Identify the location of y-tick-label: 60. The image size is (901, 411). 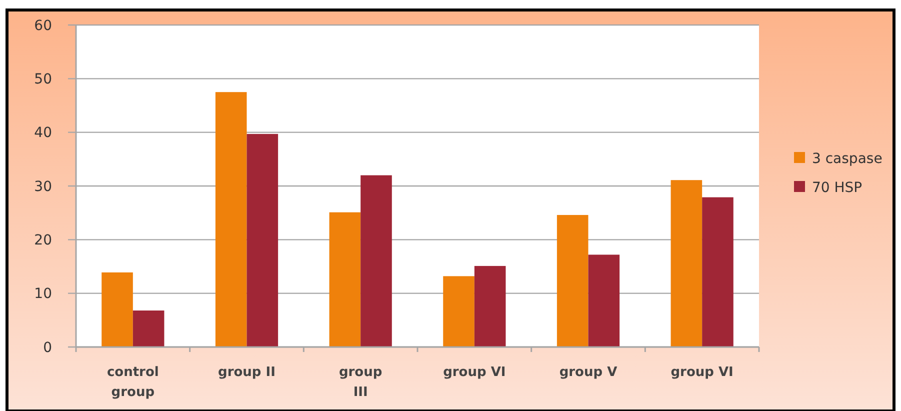
(43, 26).